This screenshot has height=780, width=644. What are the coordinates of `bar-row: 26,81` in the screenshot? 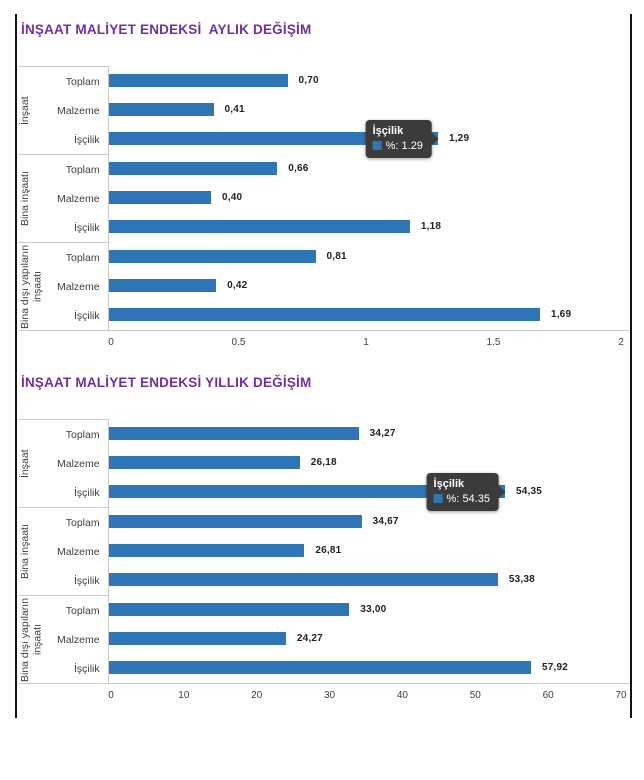 It's located at (369, 550).